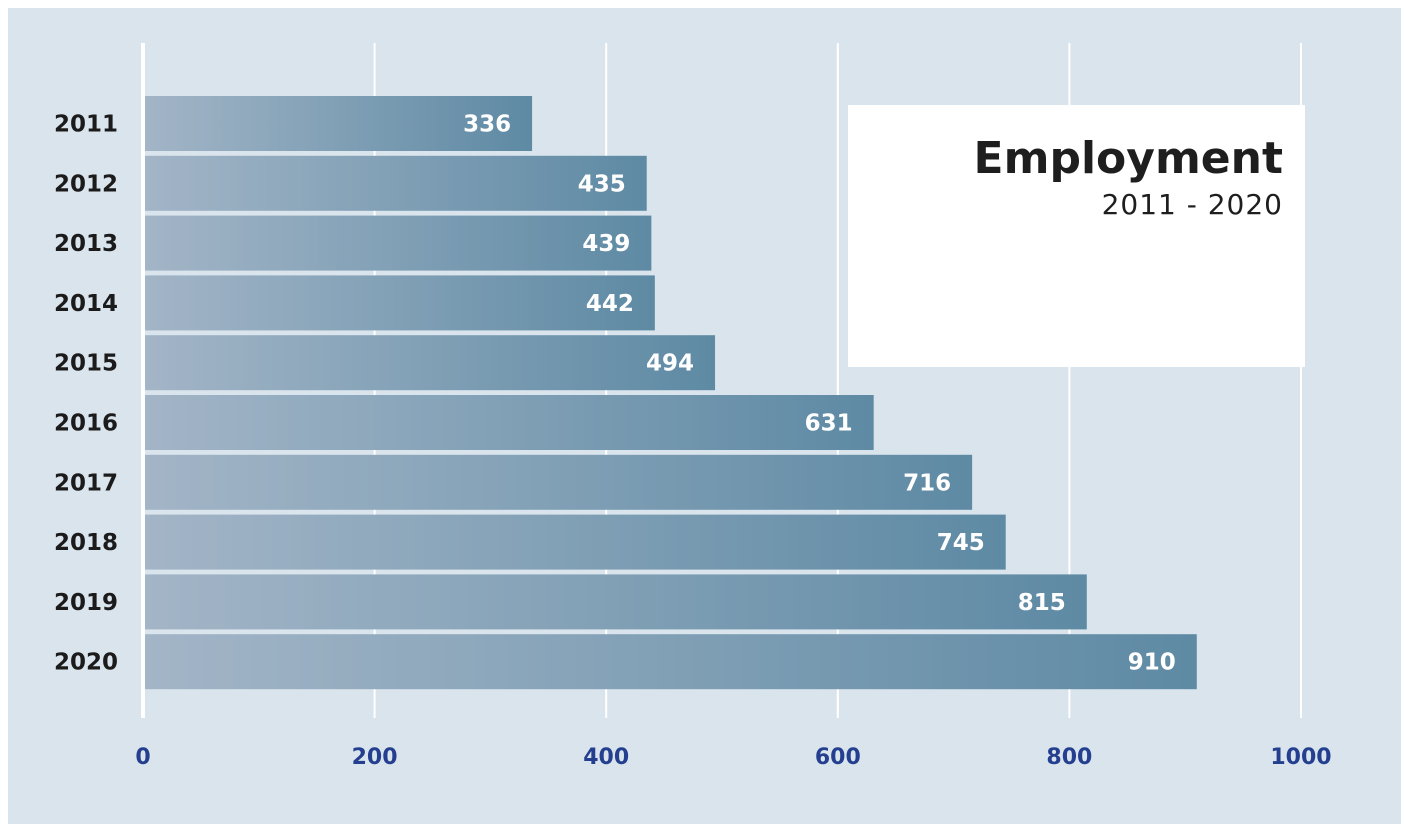 Image resolution: width=1405 pixels, height=826 pixels. What do you see at coordinates (375, 757) in the screenshot?
I see `x-tick-label: 200` at bounding box center [375, 757].